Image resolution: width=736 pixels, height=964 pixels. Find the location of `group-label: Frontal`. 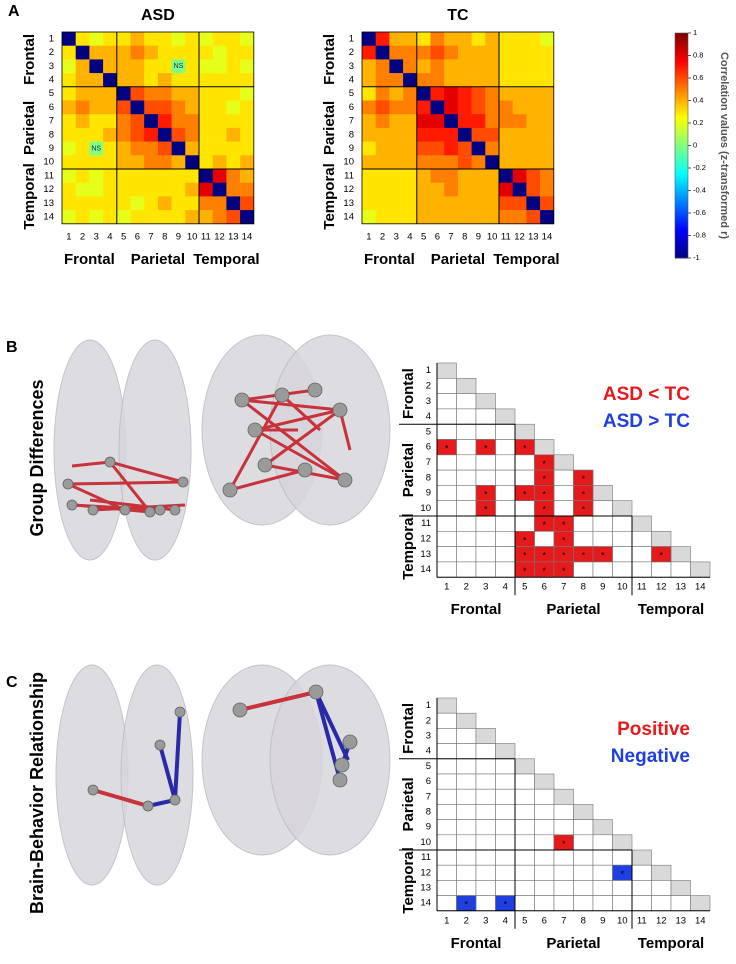

group-label: Frontal is located at coordinates (389, 259).